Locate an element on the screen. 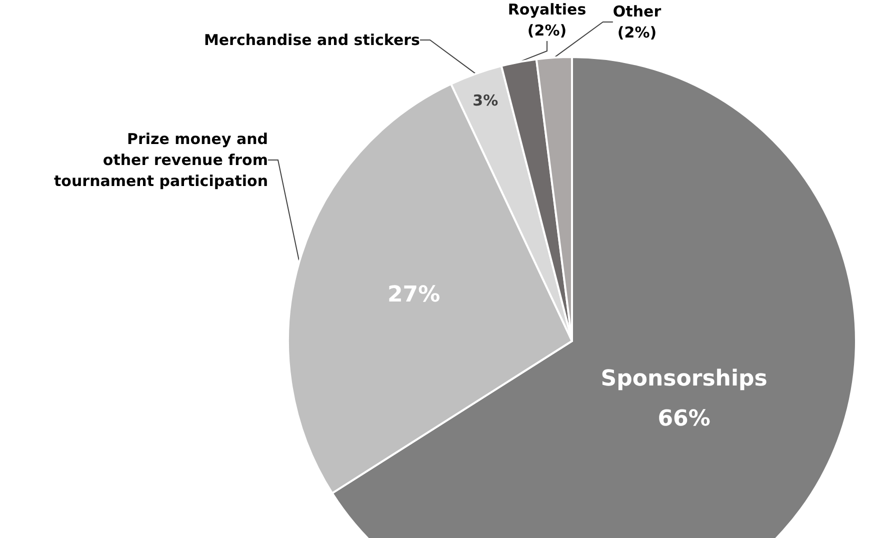  data-label: 3% is located at coordinates (485, 101).